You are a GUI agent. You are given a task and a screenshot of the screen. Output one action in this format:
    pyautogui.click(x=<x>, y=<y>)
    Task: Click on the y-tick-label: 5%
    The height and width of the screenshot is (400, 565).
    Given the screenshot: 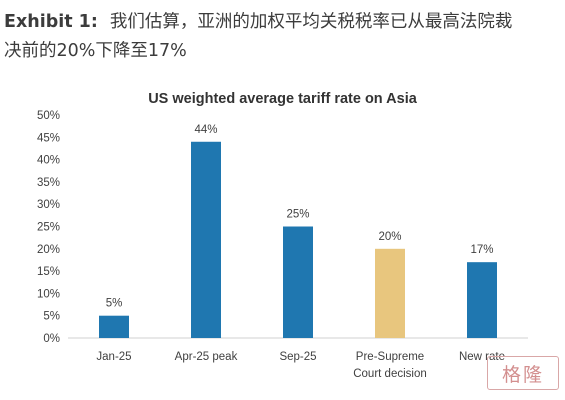 What is the action you would take?
    pyautogui.click(x=51, y=317)
    